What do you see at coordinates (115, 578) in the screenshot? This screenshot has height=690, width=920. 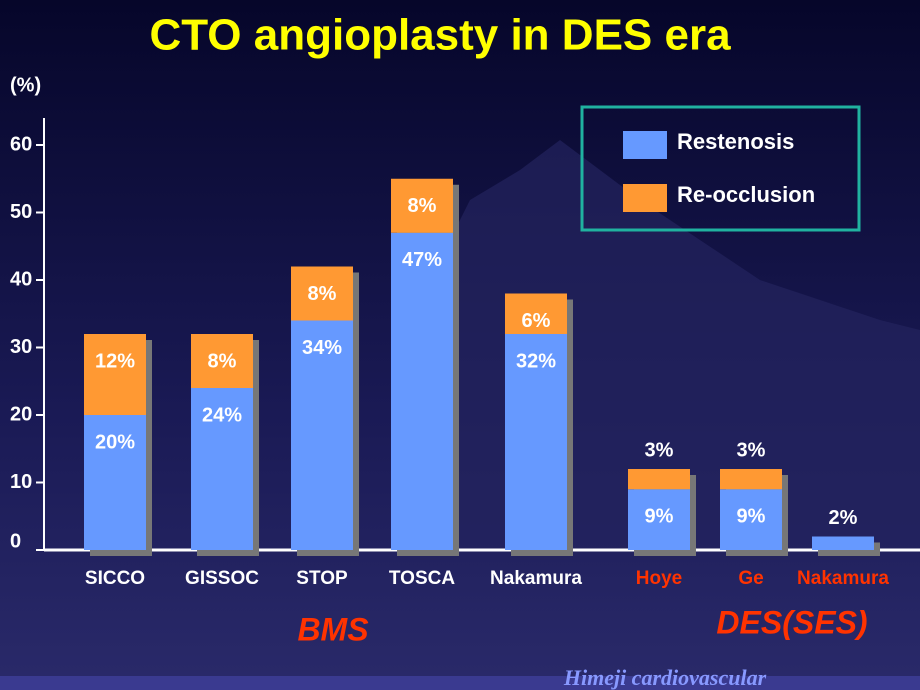 I see `x-tick-label: SICCO` at bounding box center [115, 578].